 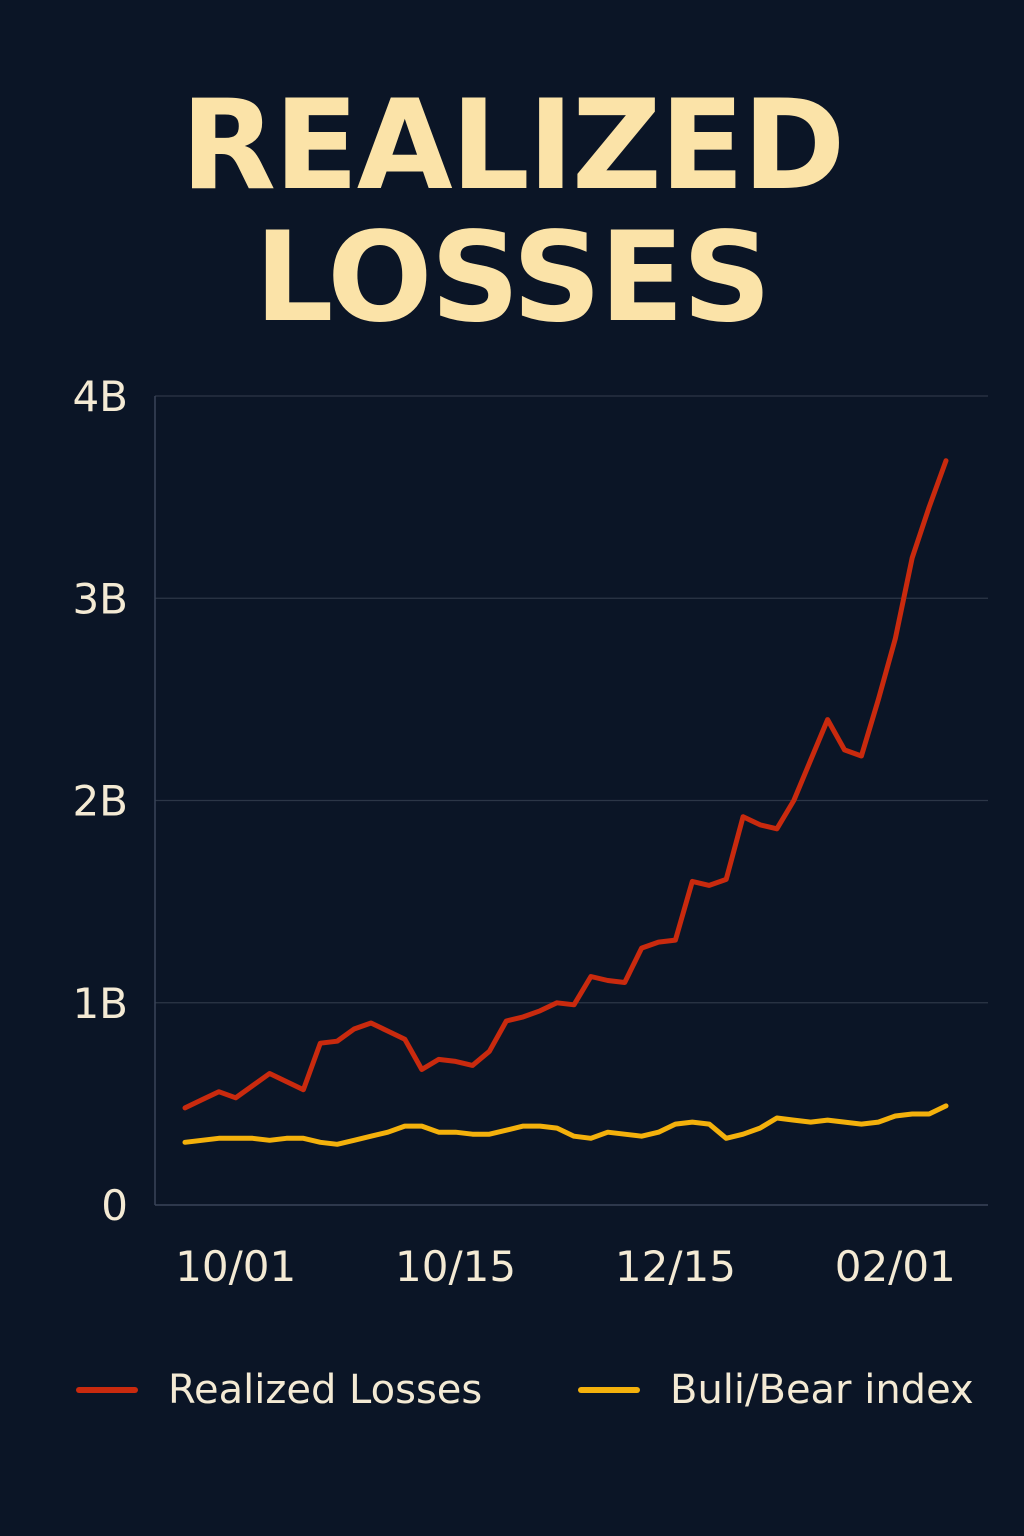 What do you see at coordinates (565, 1125) in the screenshot?
I see `series-line-bull-bear-index` at bounding box center [565, 1125].